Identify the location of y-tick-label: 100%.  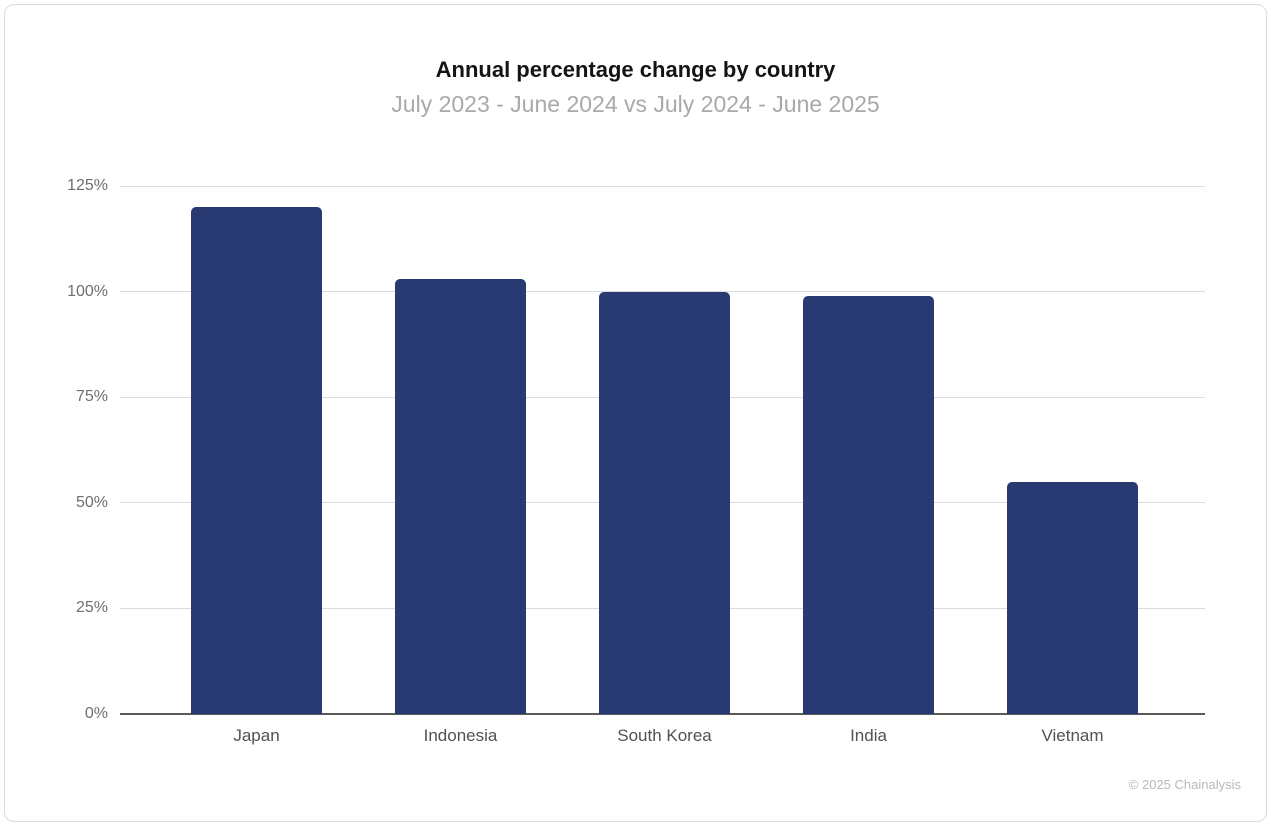
(87, 291).